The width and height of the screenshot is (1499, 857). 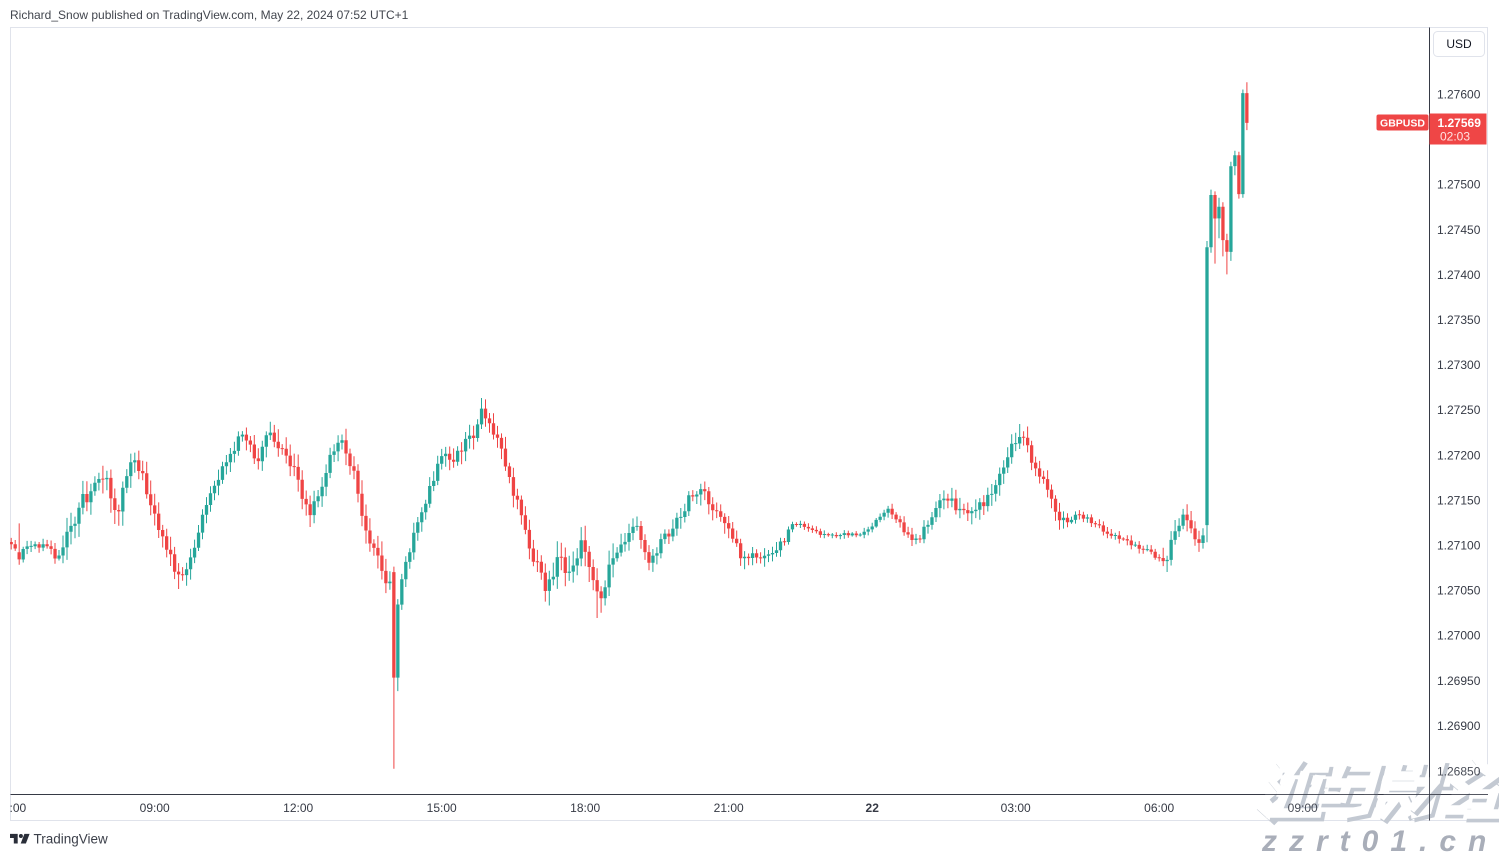 What do you see at coordinates (1459, 681) in the screenshot?
I see `svg-text: 1.26950` at bounding box center [1459, 681].